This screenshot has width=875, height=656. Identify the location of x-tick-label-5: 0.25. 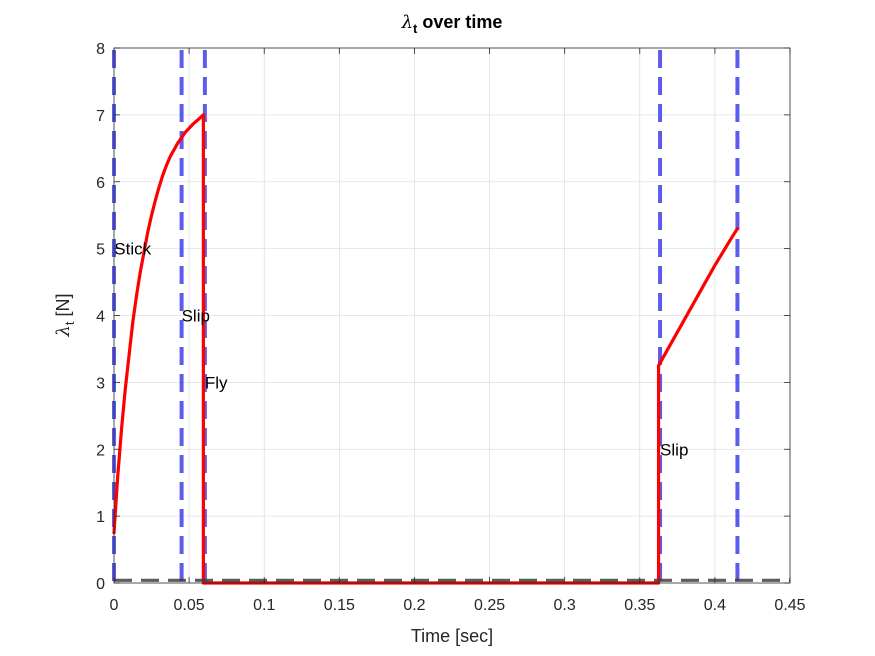
(489, 605).